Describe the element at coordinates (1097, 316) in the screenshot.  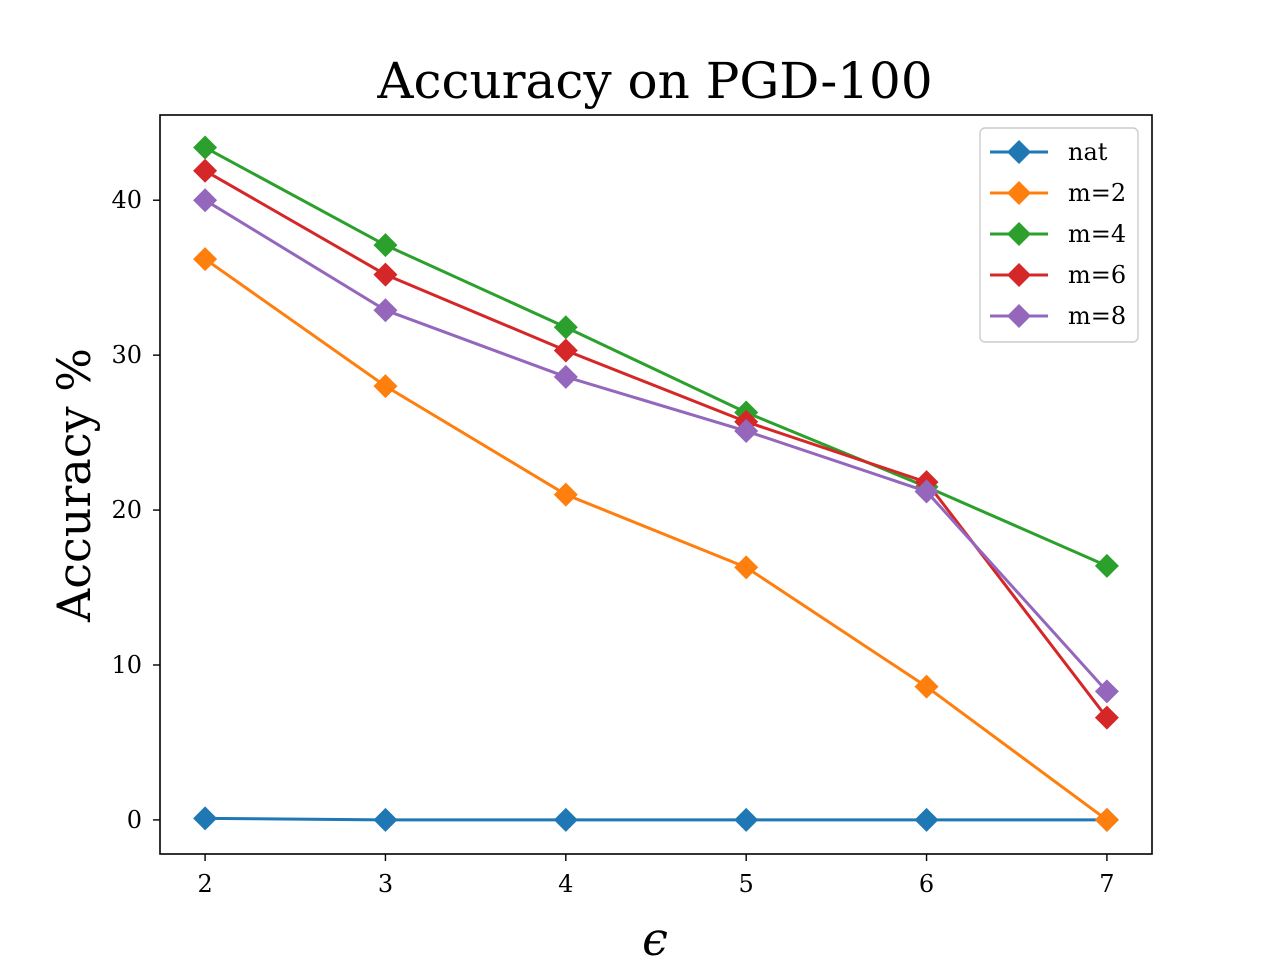
I see `legend-label: m=8` at that location.